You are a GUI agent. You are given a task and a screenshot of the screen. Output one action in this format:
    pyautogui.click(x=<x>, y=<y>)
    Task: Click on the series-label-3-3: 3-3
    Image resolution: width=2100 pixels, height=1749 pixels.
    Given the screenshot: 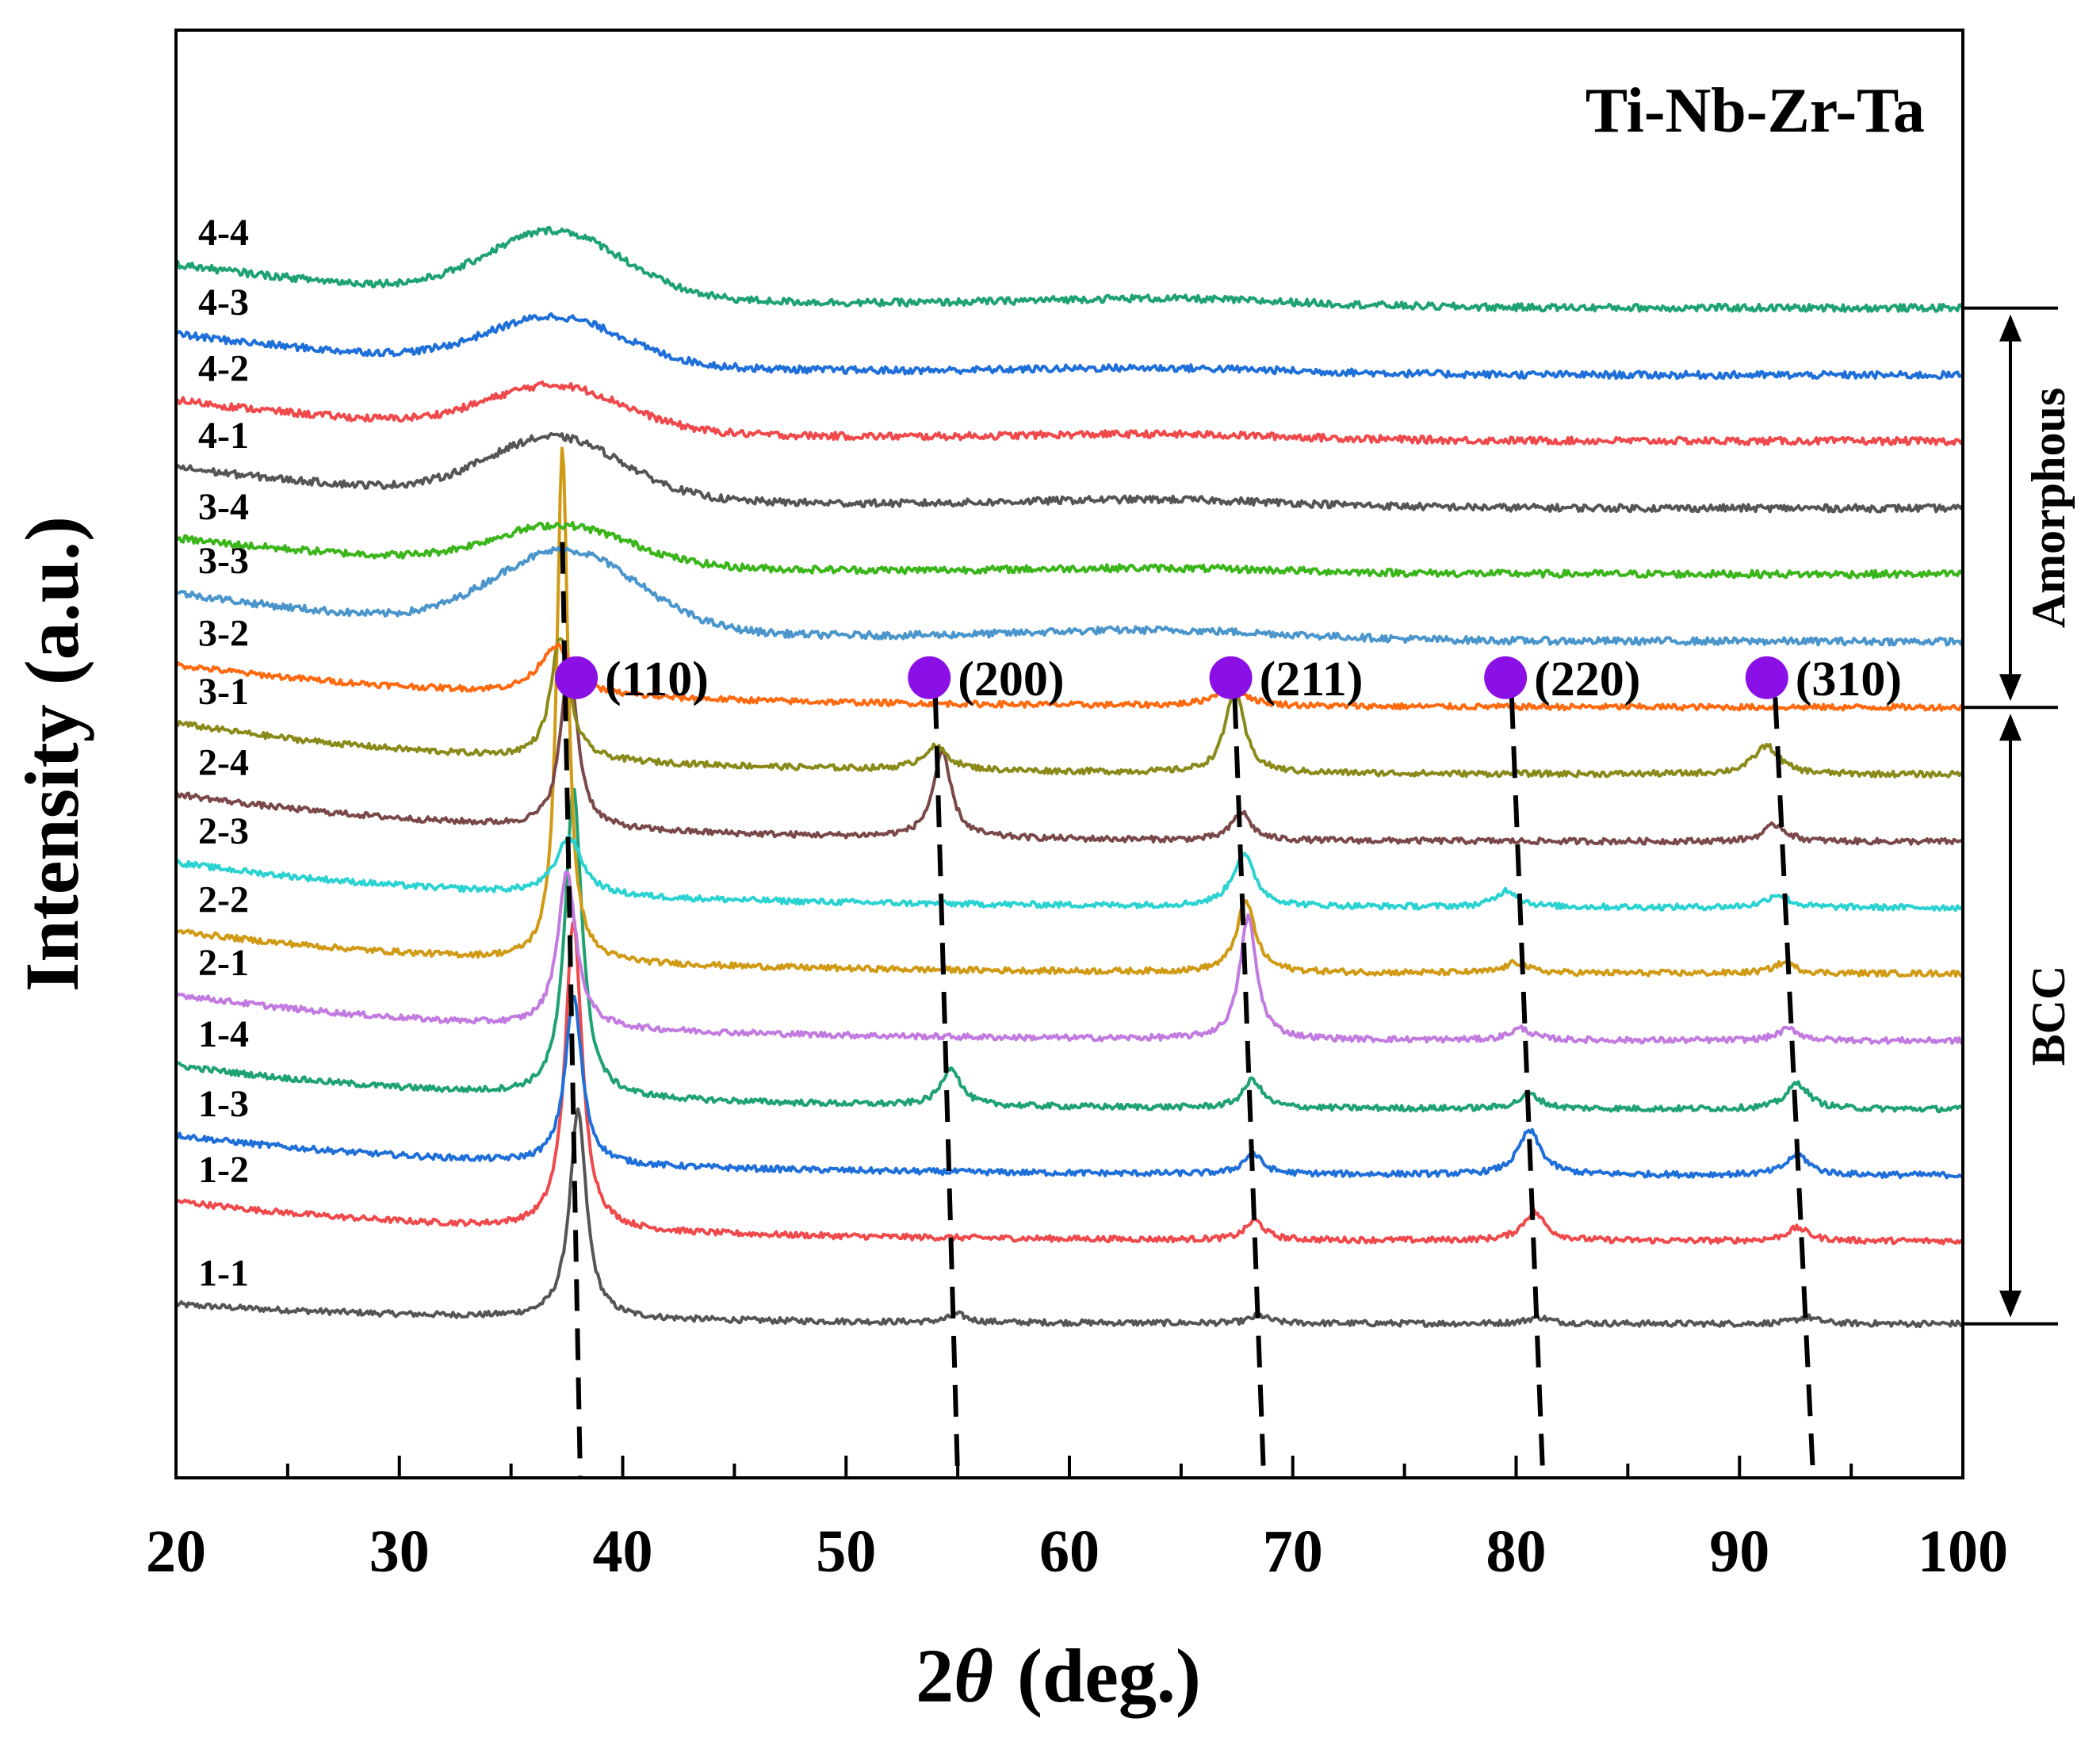 What is the action you would take?
    pyautogui.click(x=223, y=561)
    